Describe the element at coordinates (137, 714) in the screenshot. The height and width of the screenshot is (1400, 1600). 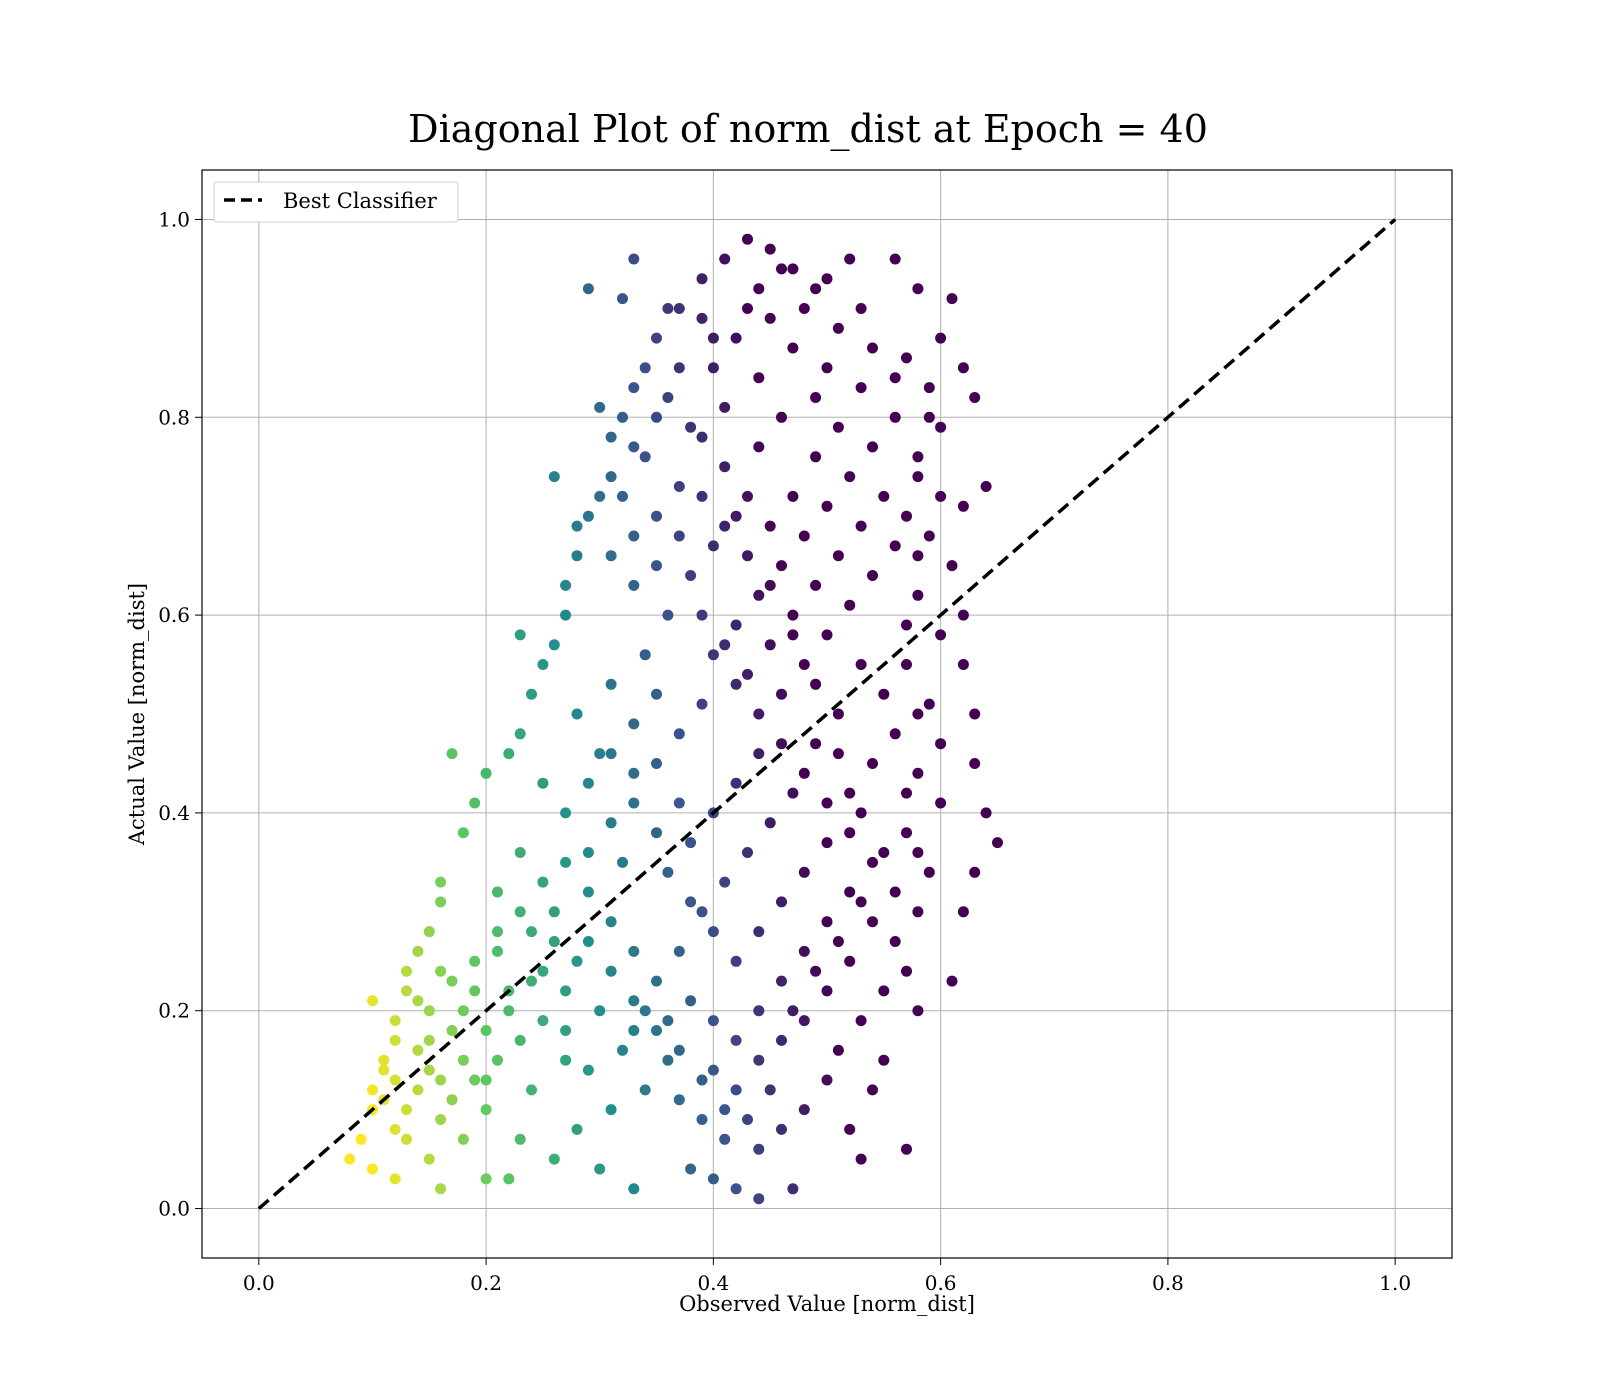
I see `y-axis-label: Actual Value [norm_dist]` at that location.